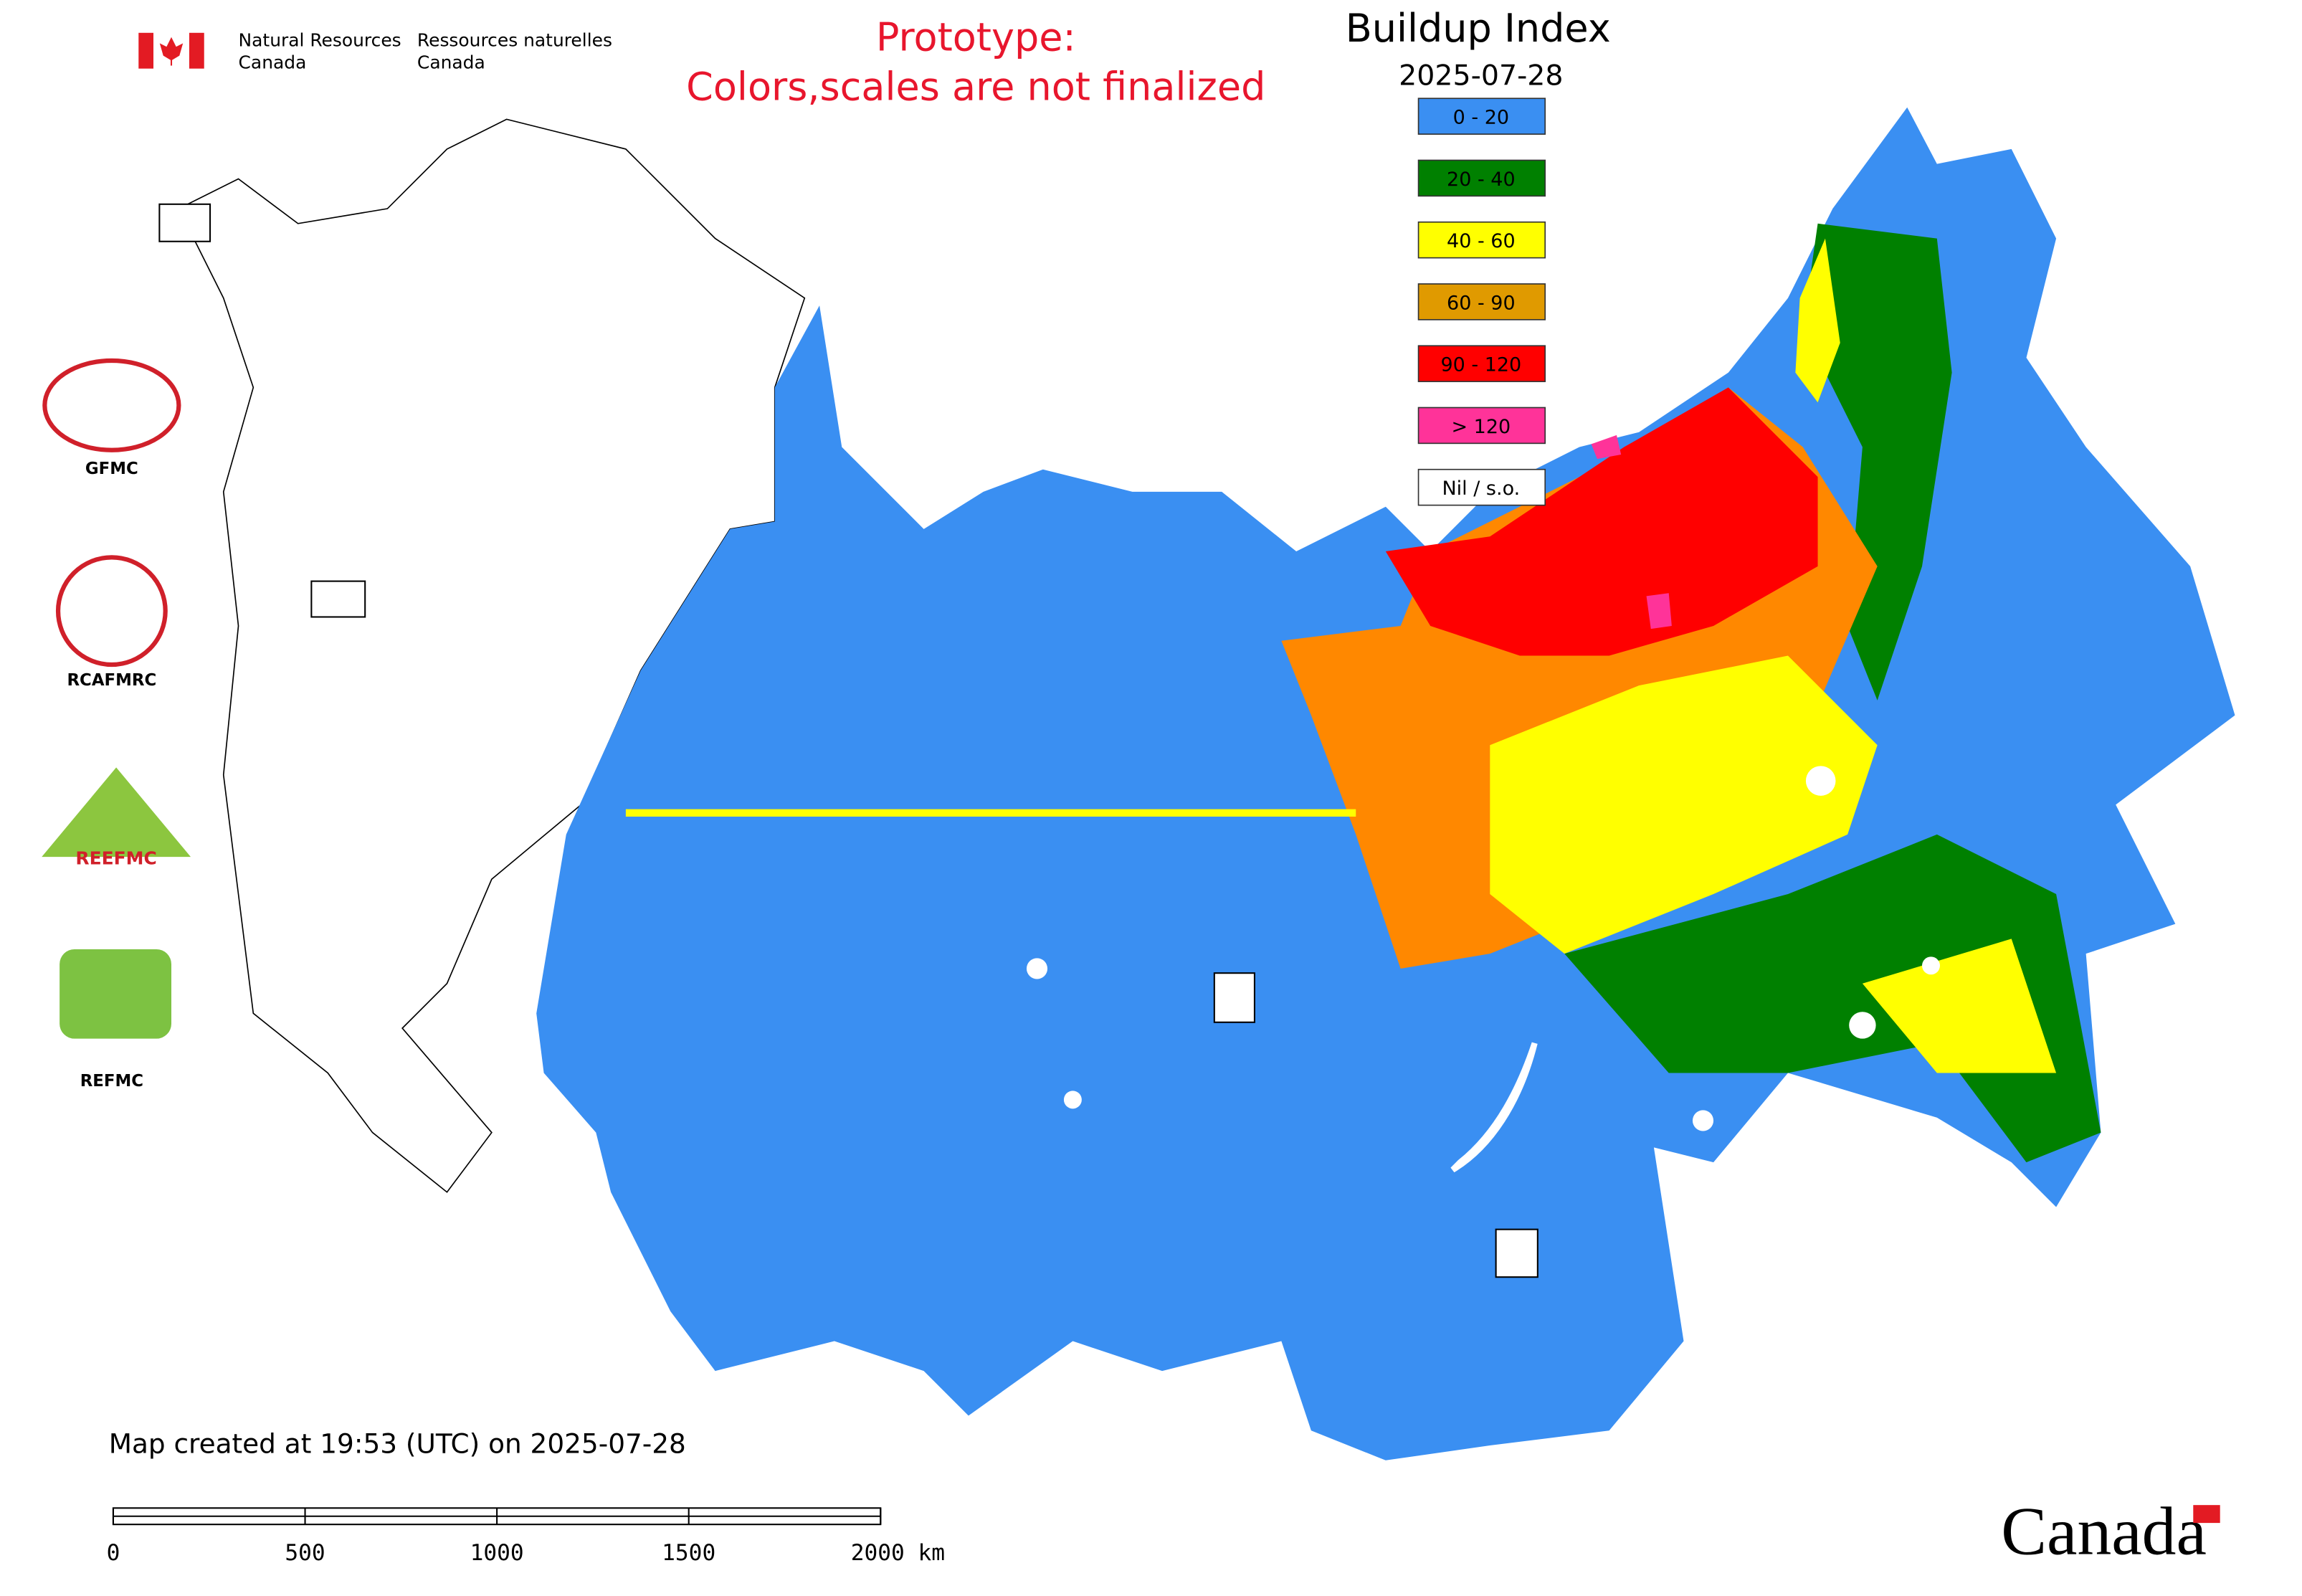  Describe the element at coordinates (112, 680) in the screenshot. I see `logo-label: RCAFMRC` at that location.